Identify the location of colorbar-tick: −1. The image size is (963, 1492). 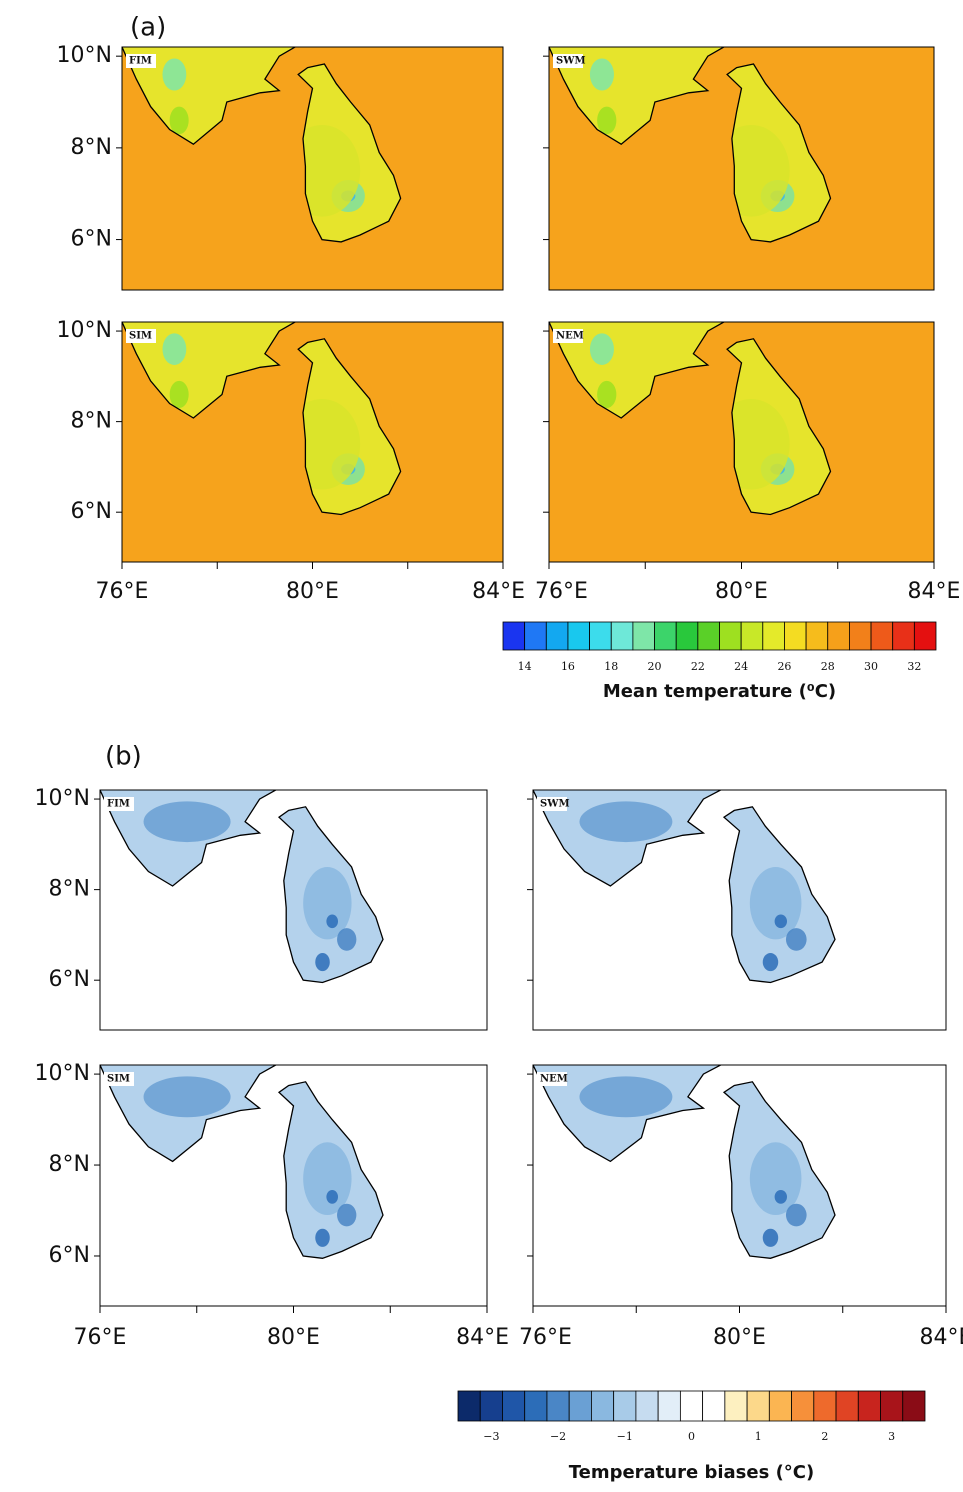
(625, 1436).